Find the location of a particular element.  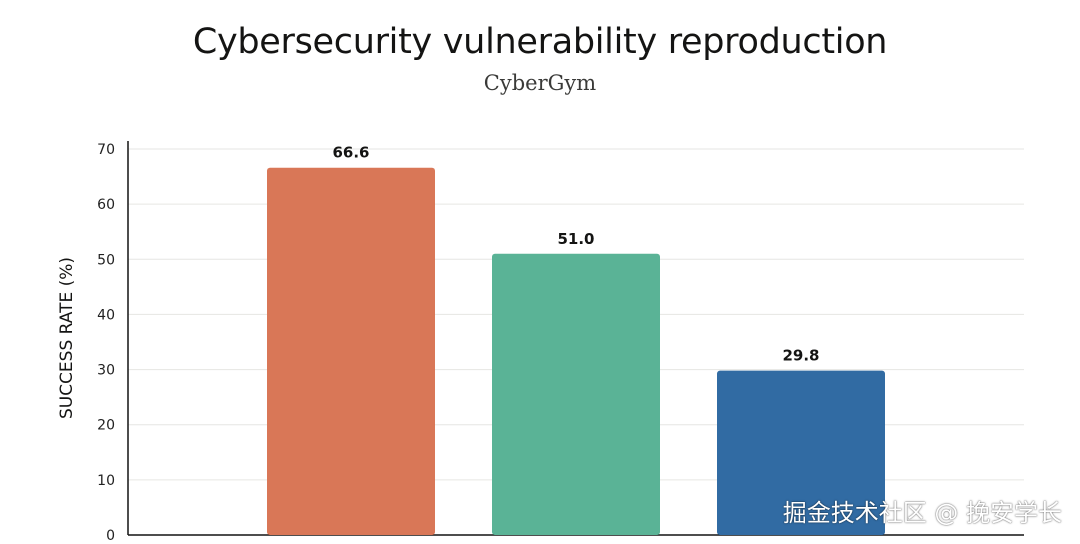

bar-value-label: 51.0 is located at coordinates (575, 239).